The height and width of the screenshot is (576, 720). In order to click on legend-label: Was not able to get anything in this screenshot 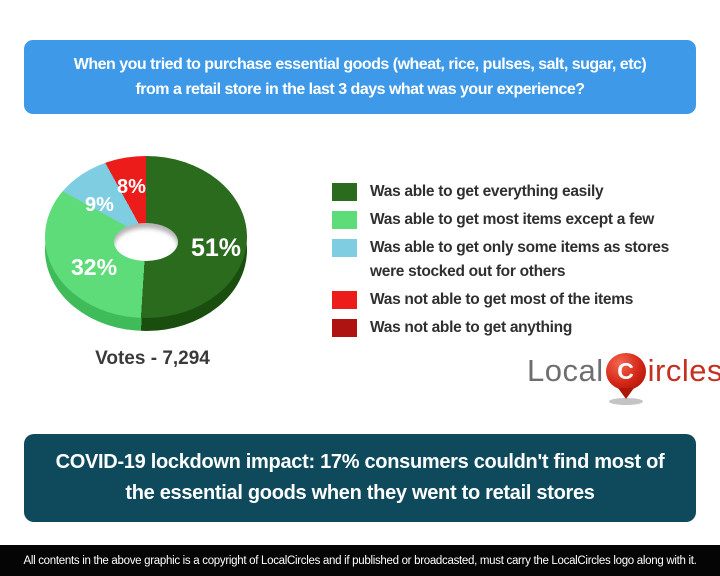, I will do `click(471, 327)`.